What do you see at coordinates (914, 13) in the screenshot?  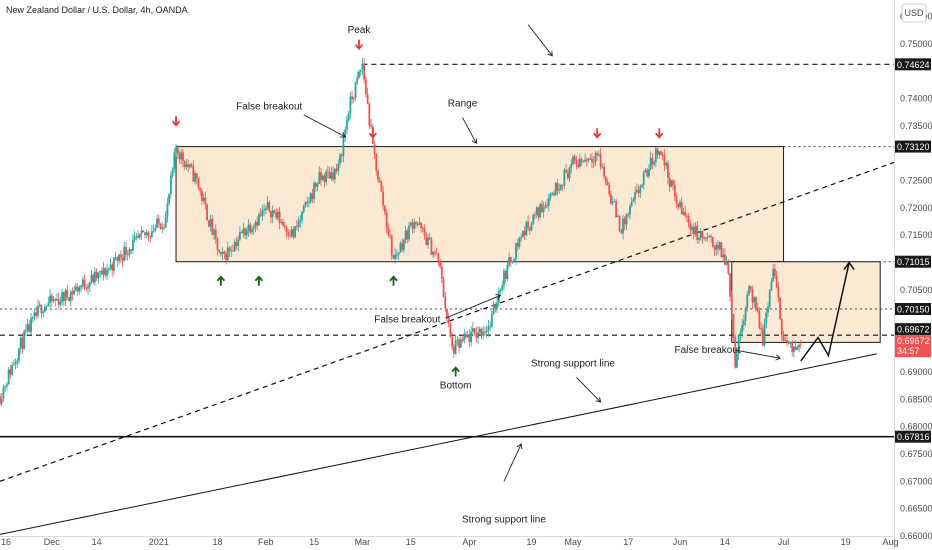 I see `currency-button: USD` at bounding box center [914, 13].